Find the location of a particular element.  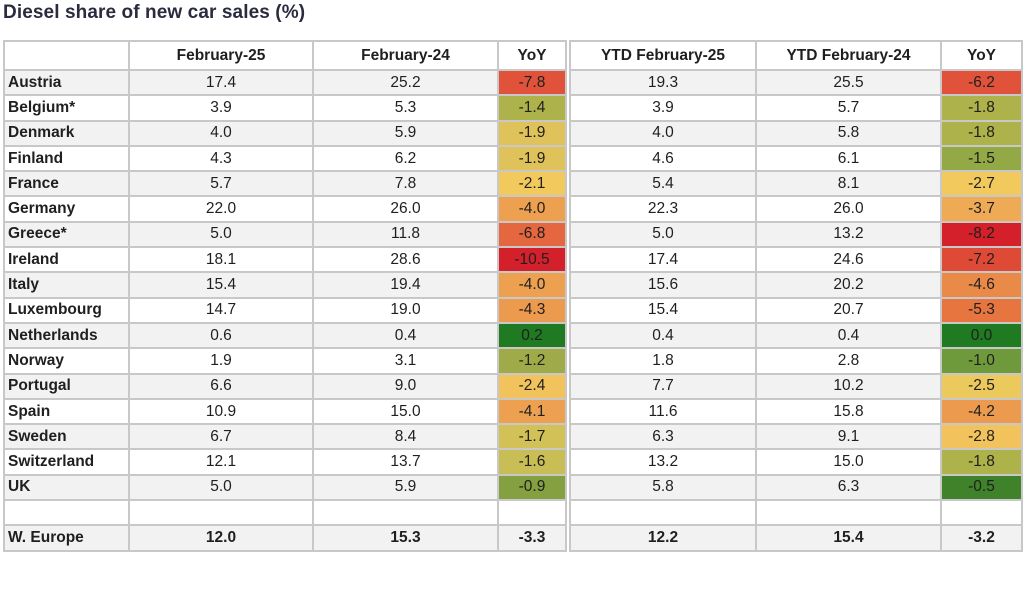

table-row: Netherlands 0.6 0.4 0.2 0.4 0.4 0.0 is located at coordinates (513, 335).